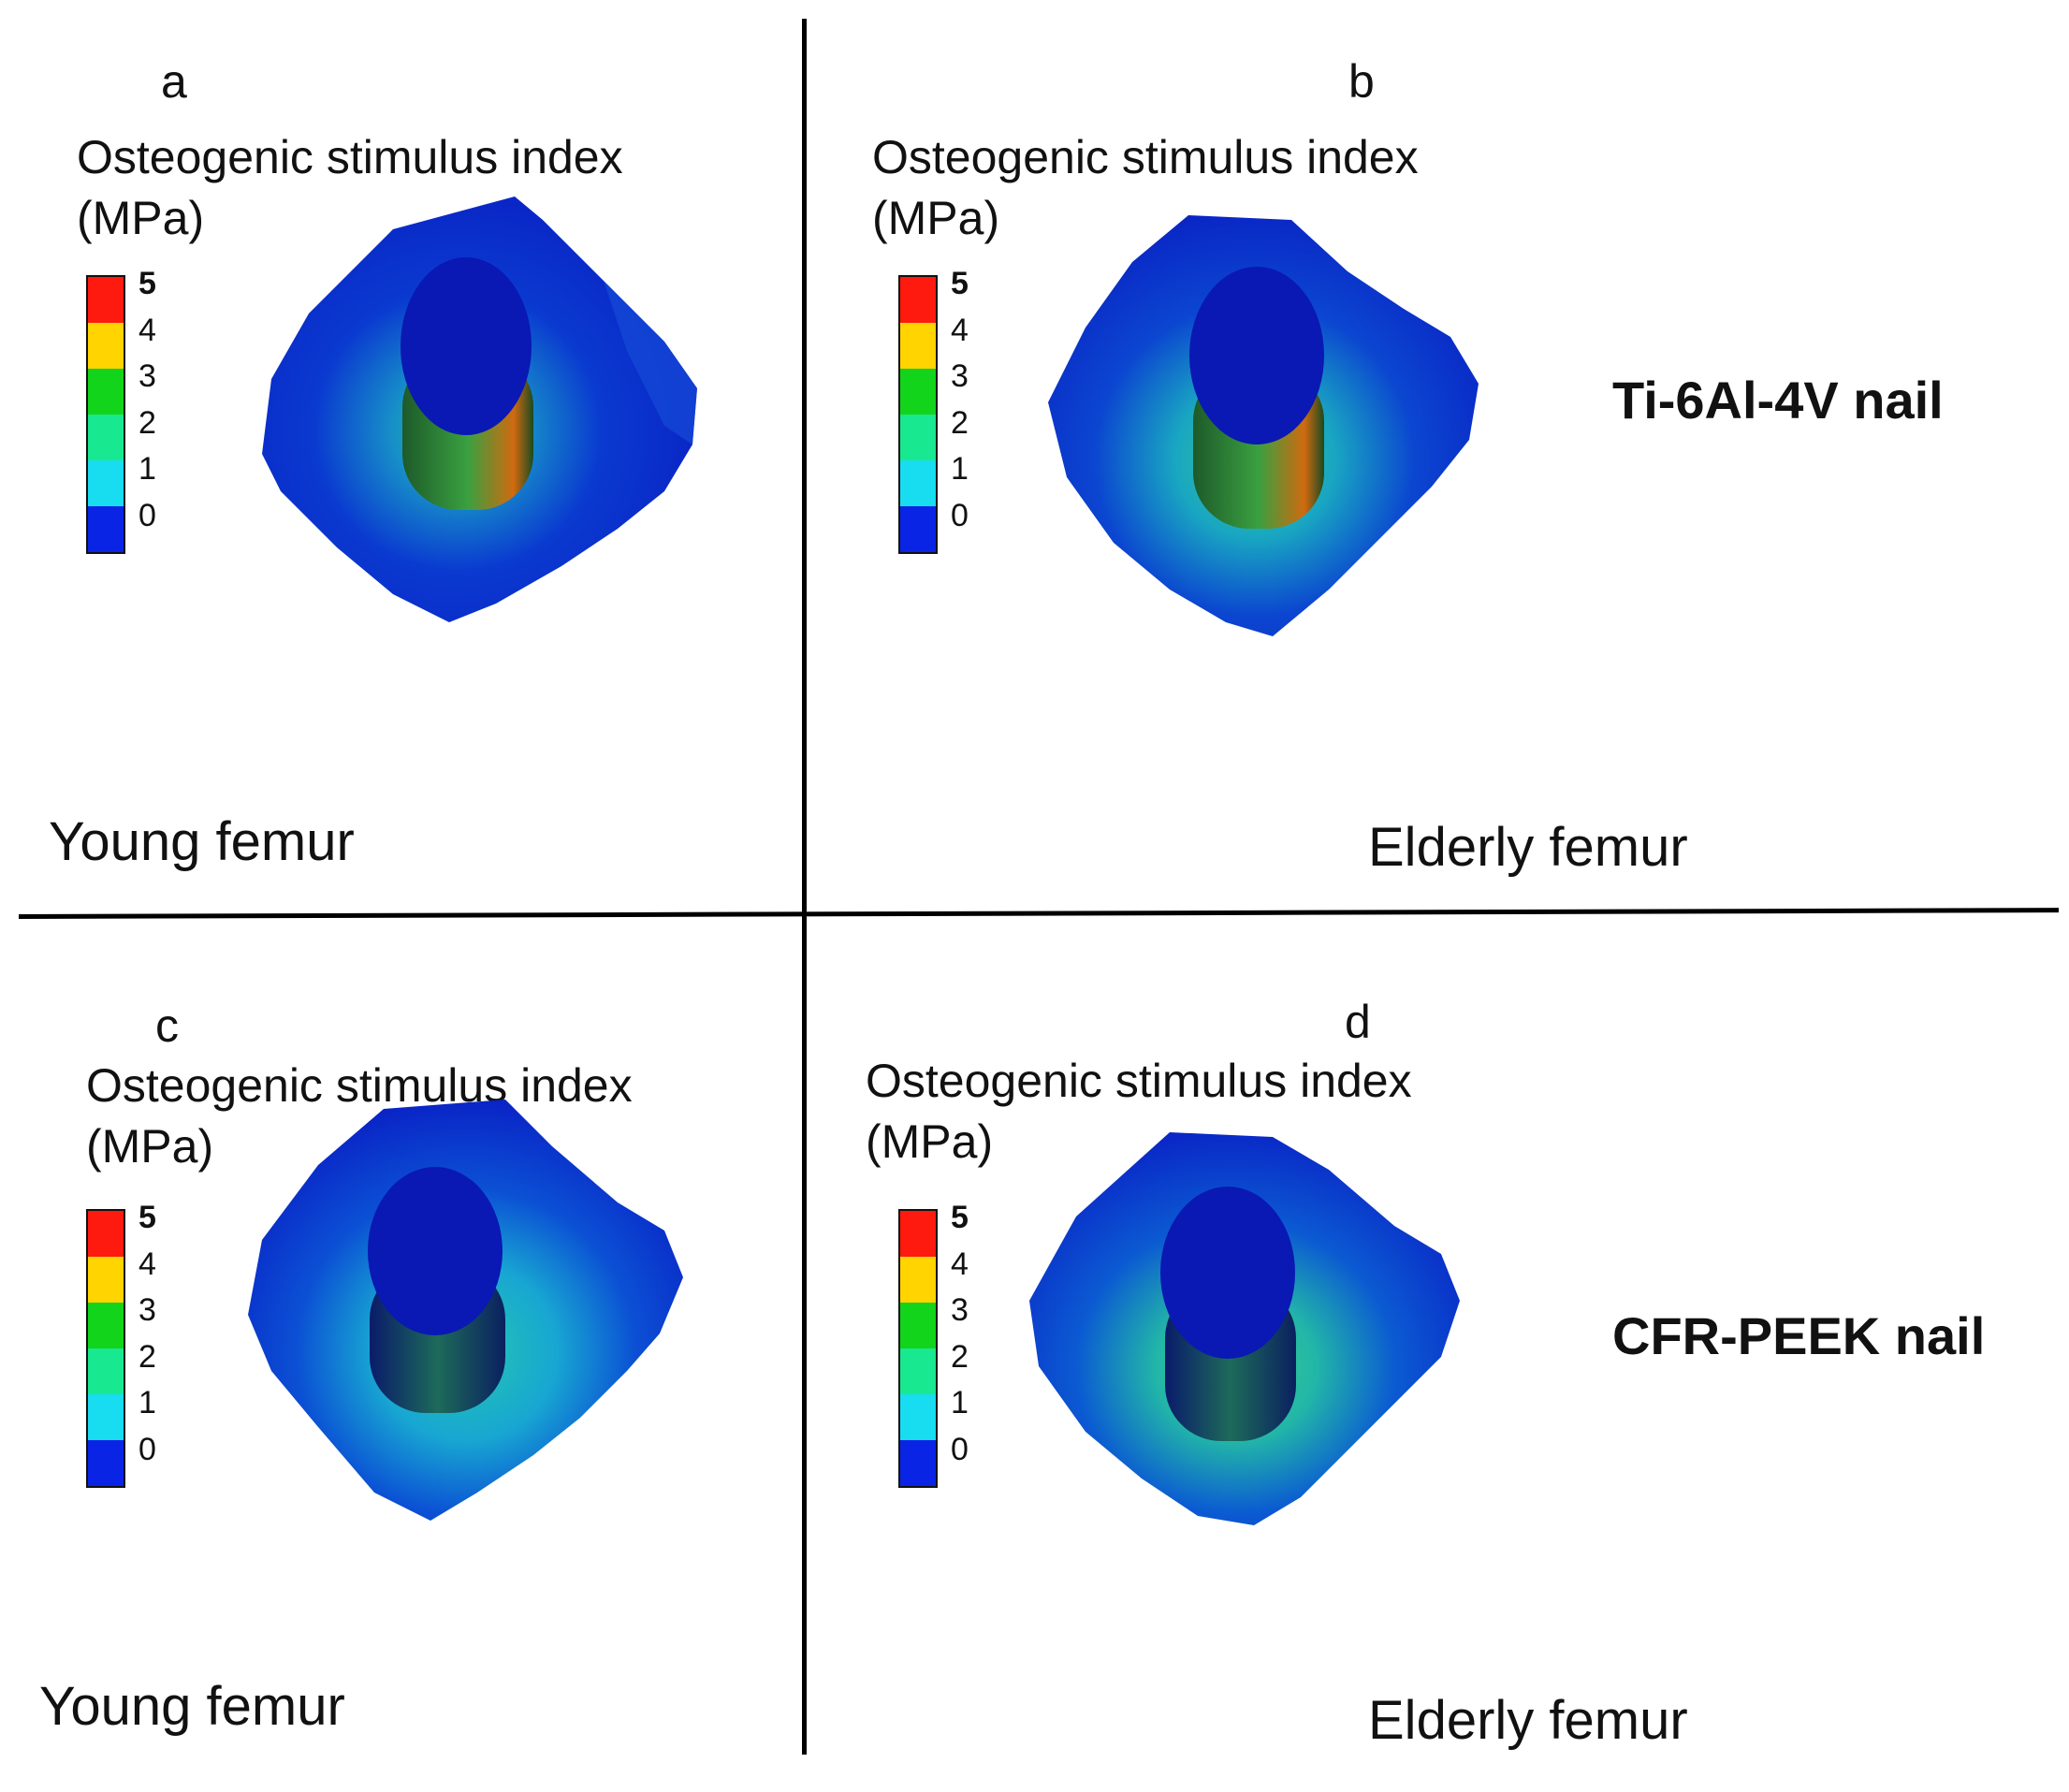 The width and height of the screenshot is (2069, 1792). I want to click on panel-letter: d, so click(1358, 1022).